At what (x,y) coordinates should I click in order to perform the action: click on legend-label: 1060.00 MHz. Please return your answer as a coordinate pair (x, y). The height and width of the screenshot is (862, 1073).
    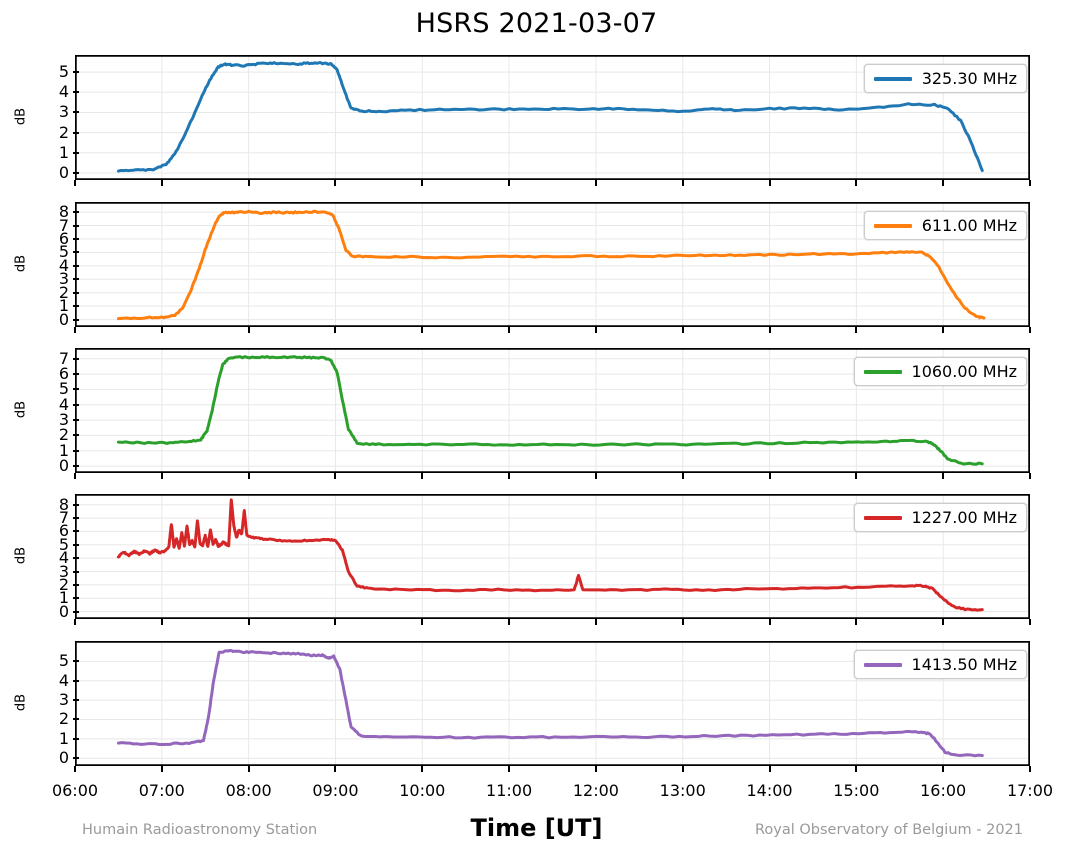
    Looking at the image, I should click on (964, 371).